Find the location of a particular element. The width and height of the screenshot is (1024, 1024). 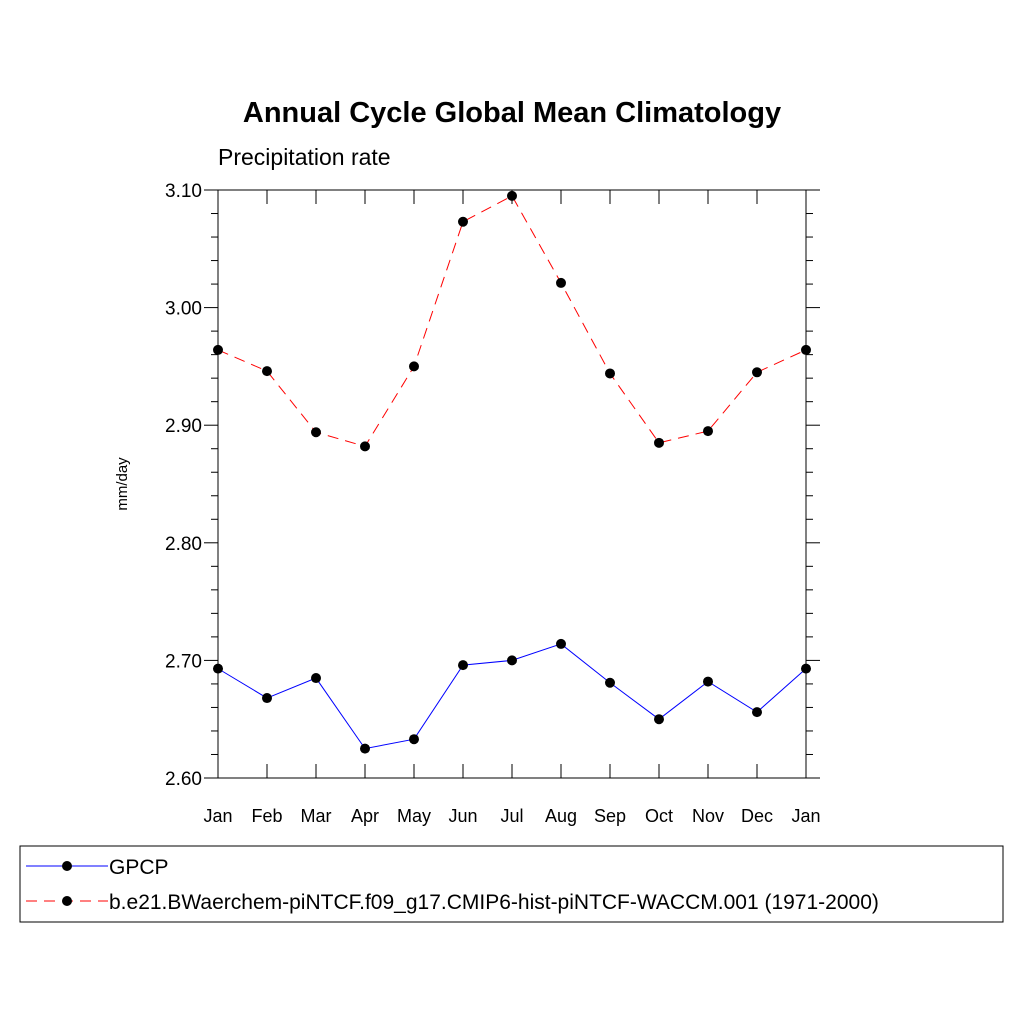

legend-marker-model is located at coordinates (67, 901).